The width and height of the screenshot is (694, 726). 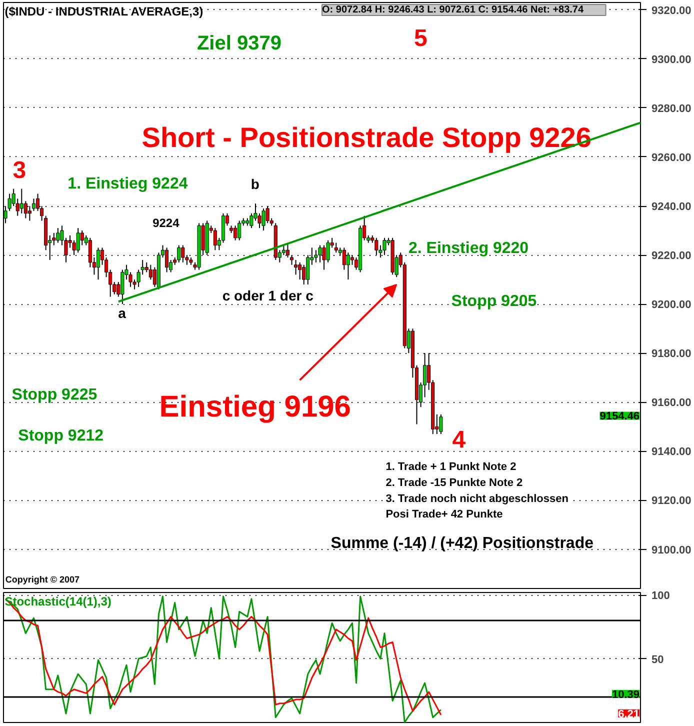 What do you see at coordinates (454, 483) in the screenshot?
I see `annotation: 2. Trade -15 Punkte Note 2` at bounding box center [454, 483].